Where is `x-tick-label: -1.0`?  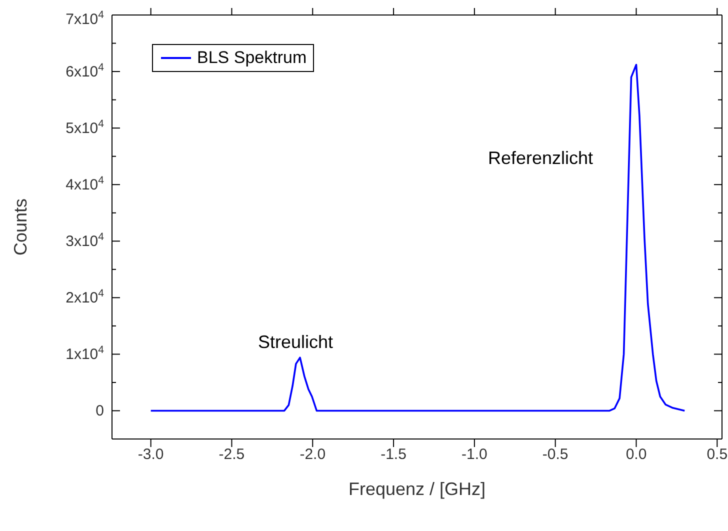
x-tick-label: -1.0 is located at coordinates (475, 454).